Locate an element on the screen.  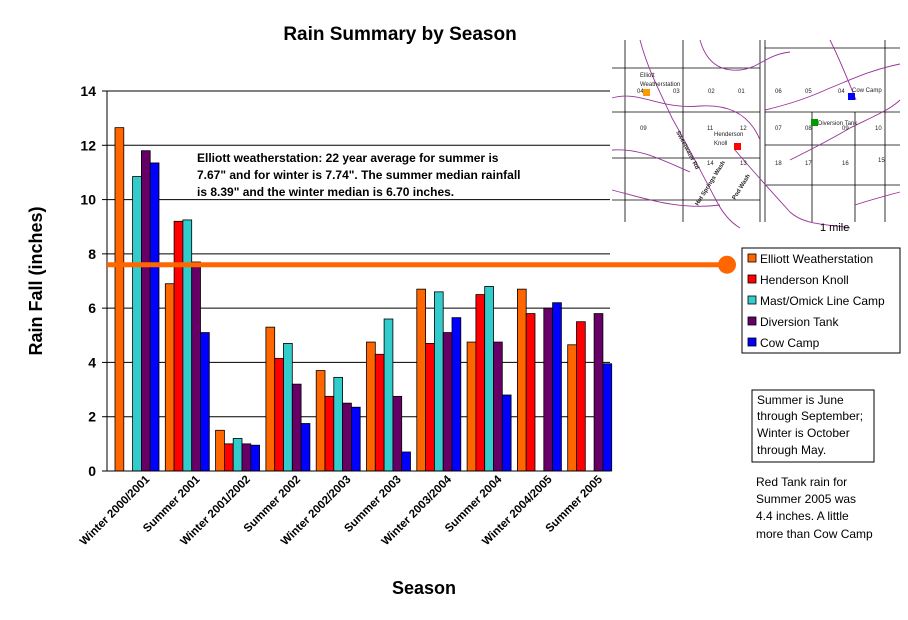
red-tank-line-2: Summer 2005 was is located at coordinates (806, 499).